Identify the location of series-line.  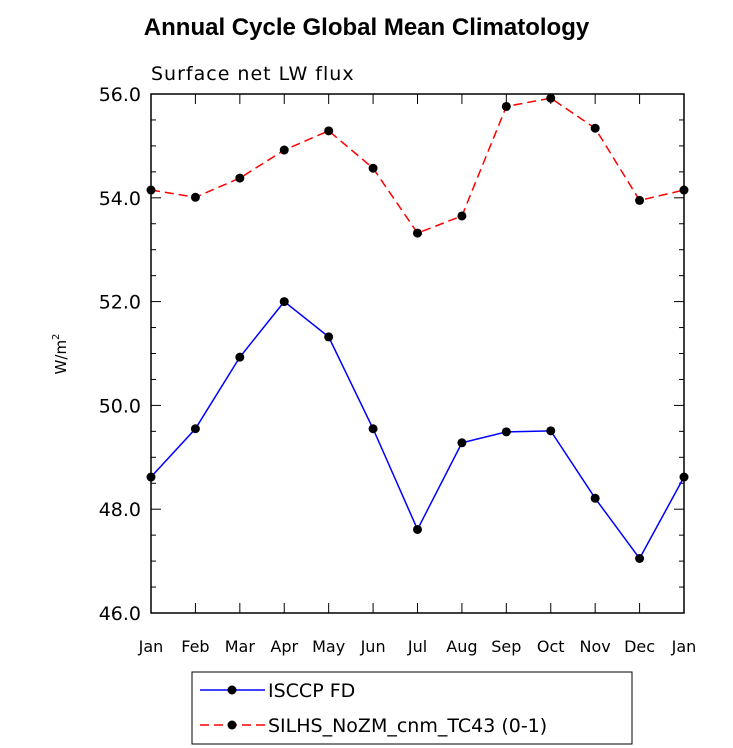
(417, 166).